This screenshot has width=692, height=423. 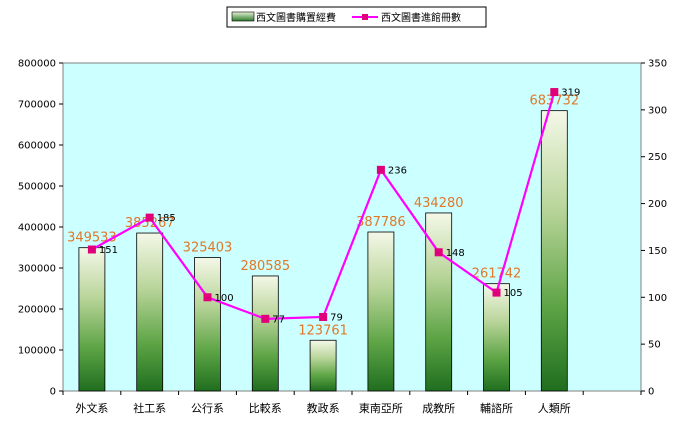 I want to click on legend-line-marker, so click(x=365, y=17).